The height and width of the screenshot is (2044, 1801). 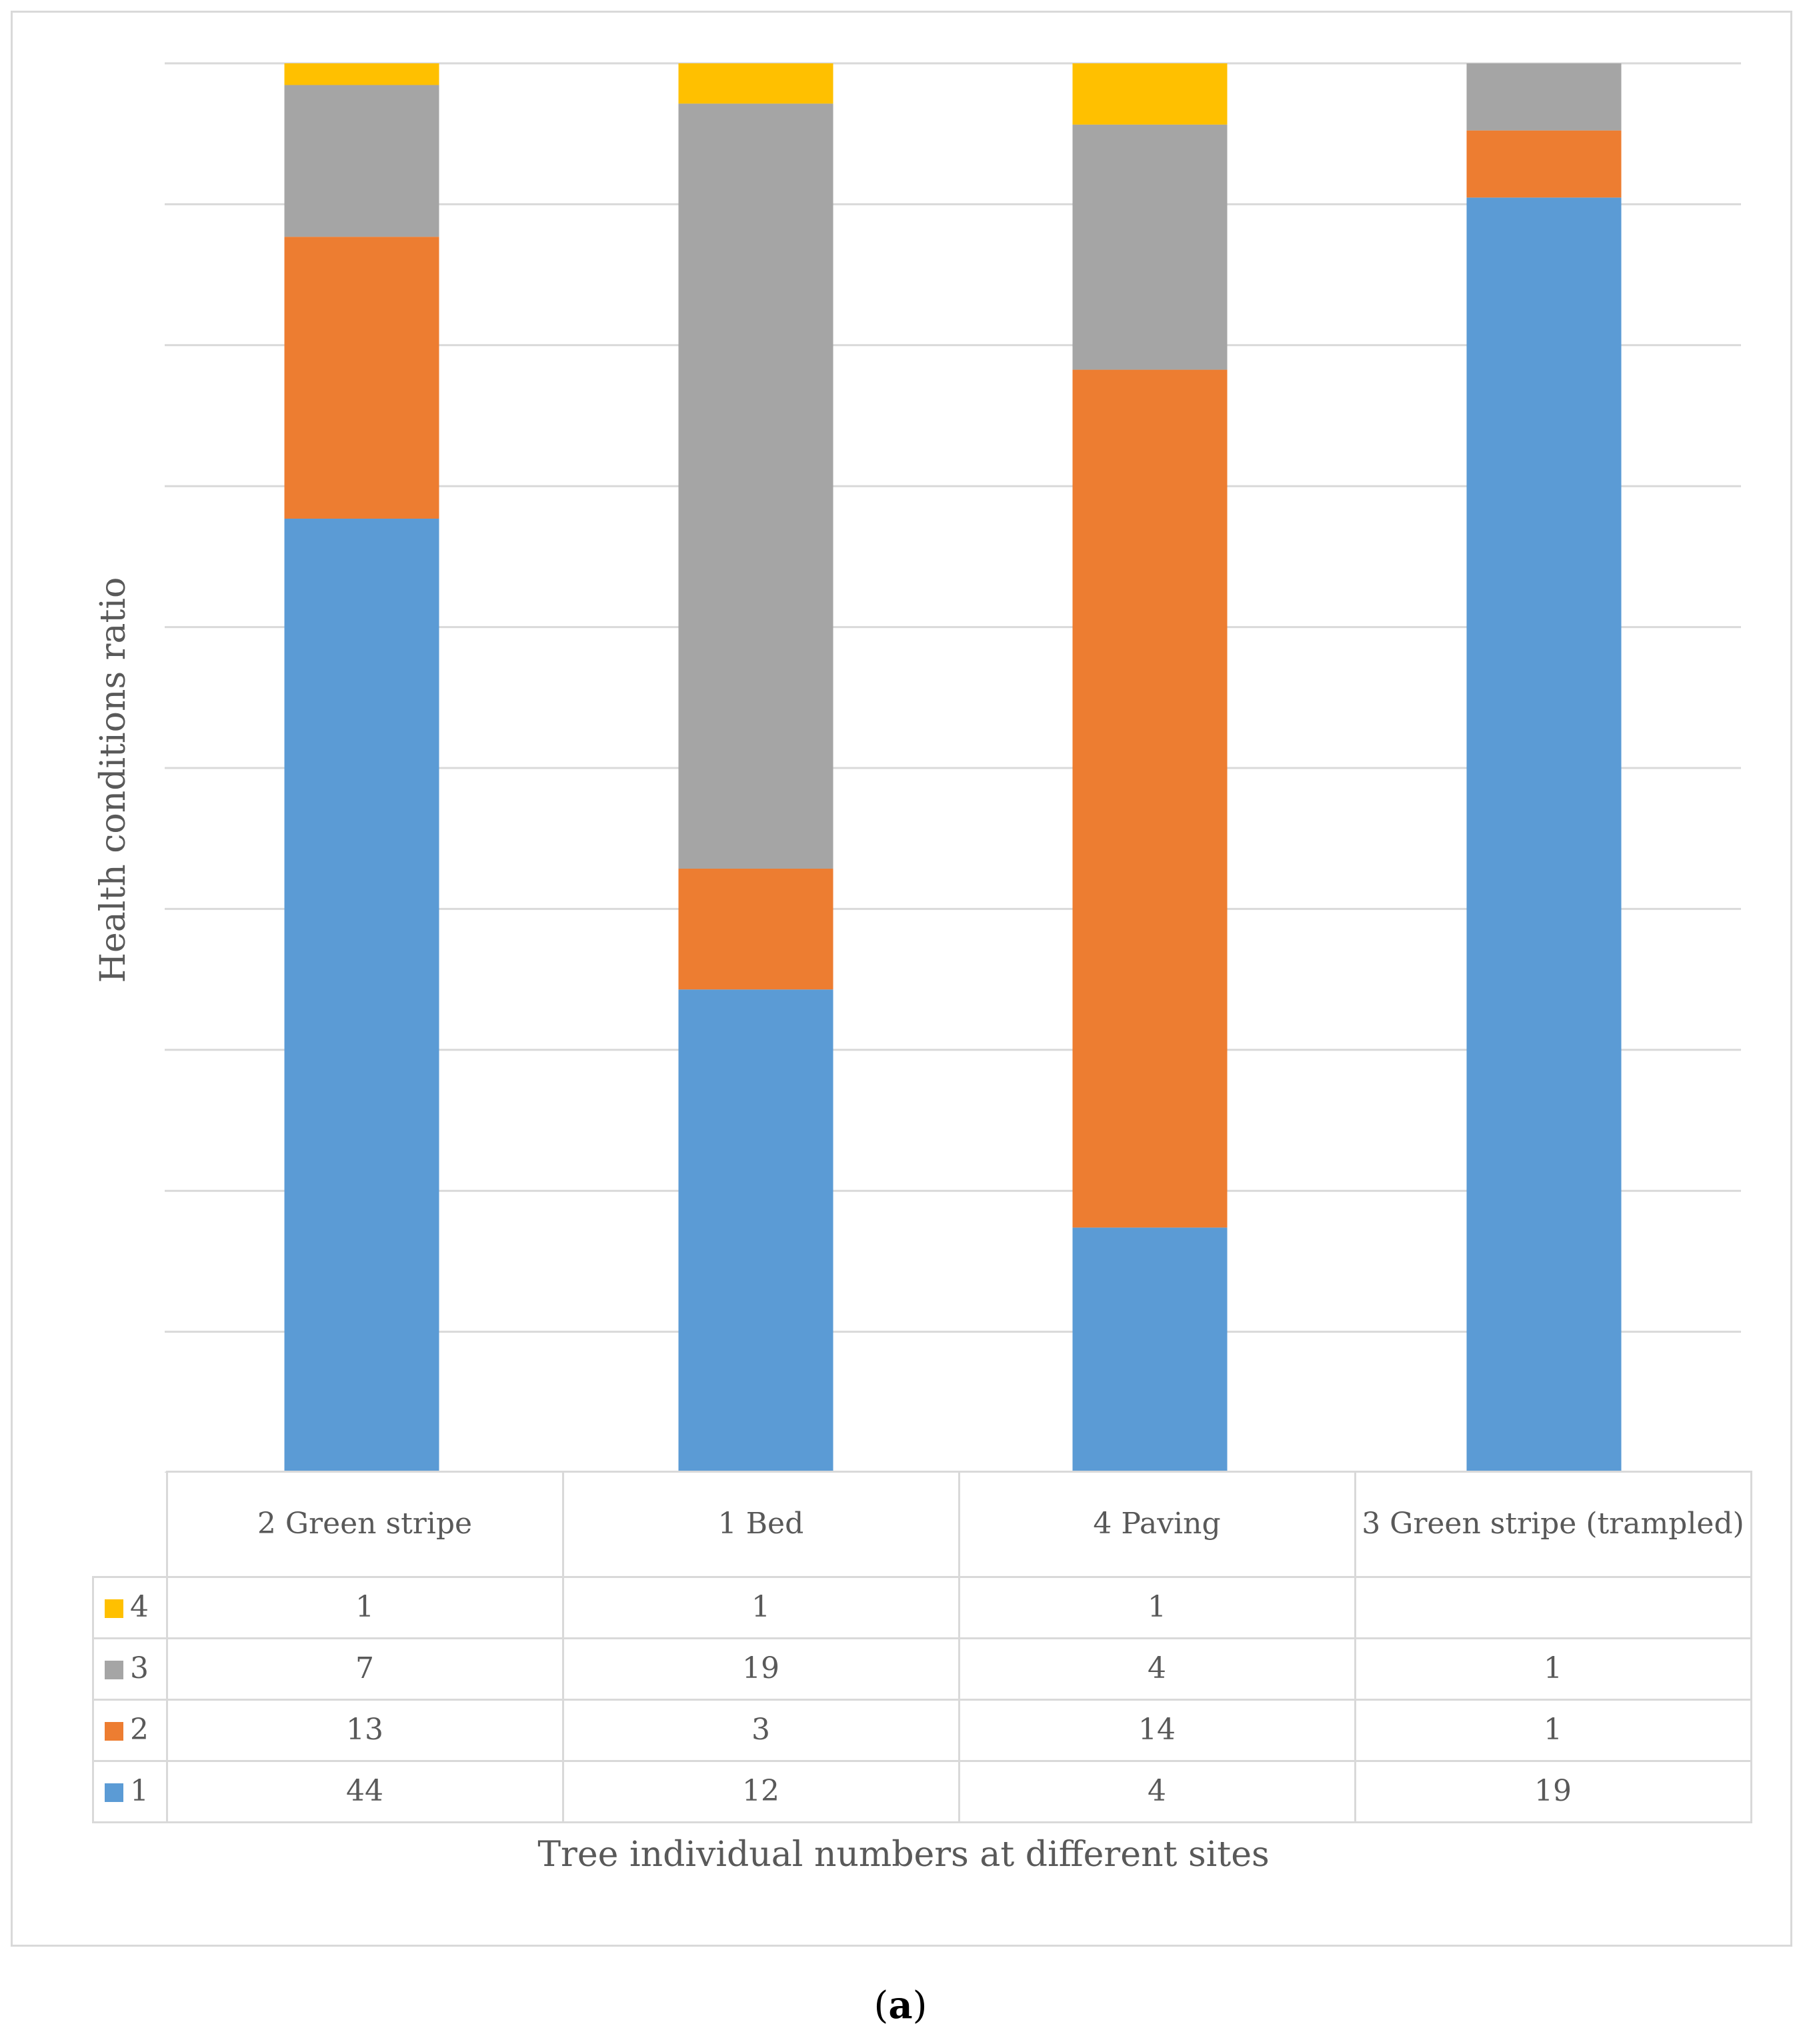 I want to click on legend-entry: 4, so click(x=130, y=1607).